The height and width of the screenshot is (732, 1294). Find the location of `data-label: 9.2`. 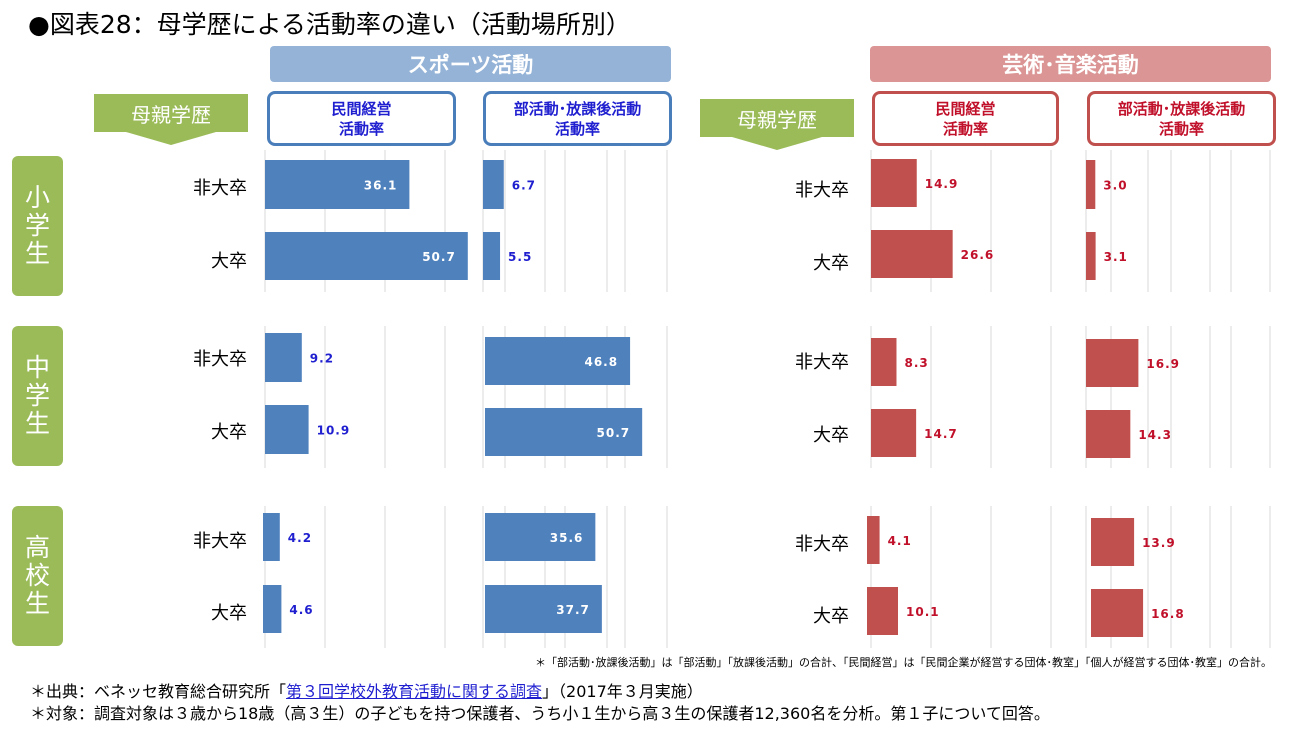

data-label: 9.2 is located at coordinates (322, 359).